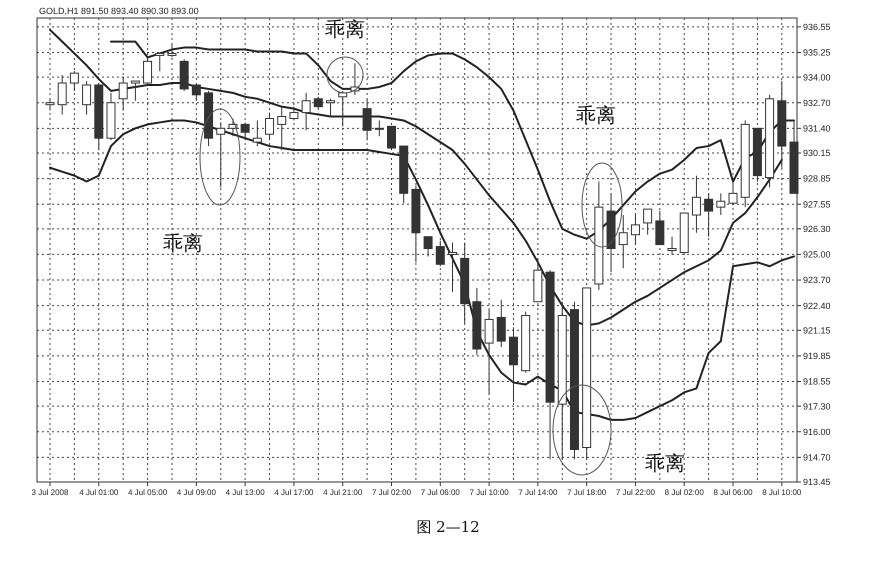 Image resolution: width=895 pixels, height=573 pixels. What do you see at coordinates (119, 11) in the screenshot?
I see `chart-title: GOLD,H1 891.50 893.40 890.30 893.00` at bounding box center [119, 11].